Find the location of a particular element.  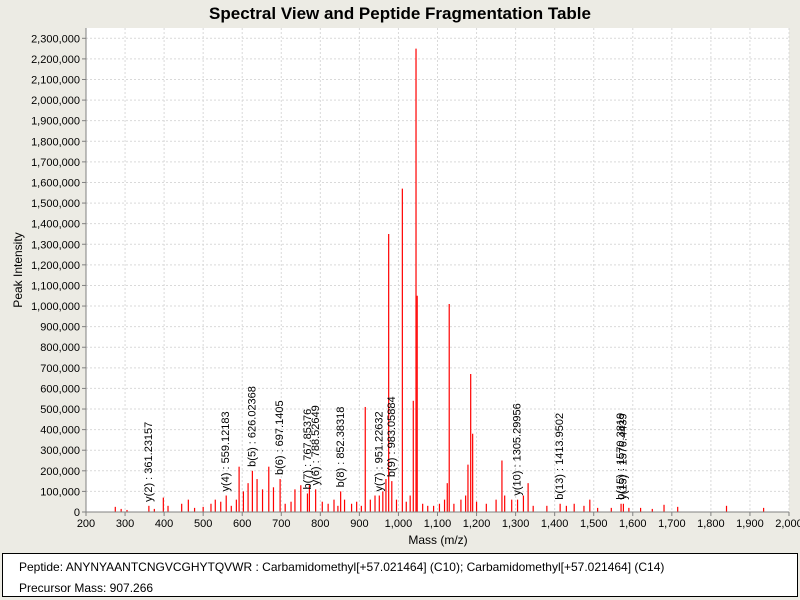

fragment-label: b(7) : 767.85376 is located at coordinates (308, 449).